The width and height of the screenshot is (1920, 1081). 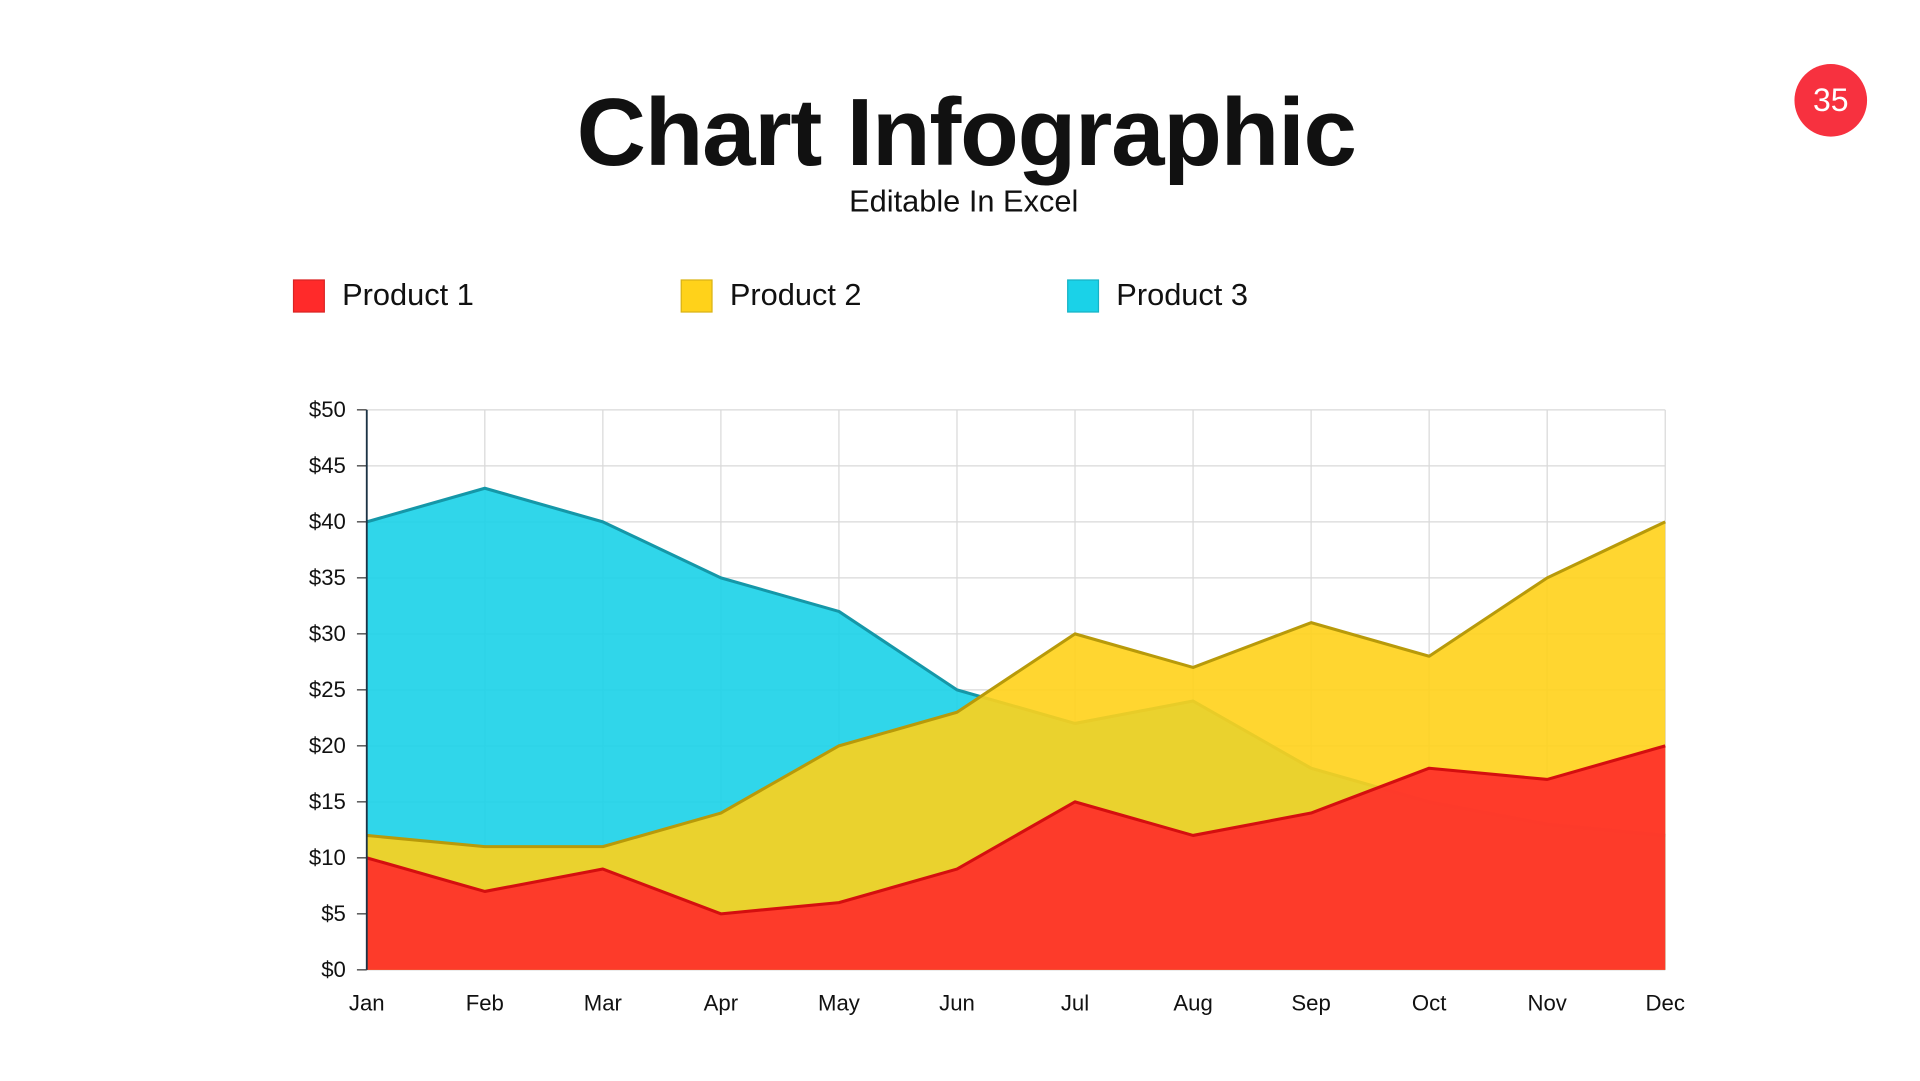 What do you see at coordinates (327, 689) in the screenshot?
I see `y-tick-label: $25` at bounding box center [327, 689].